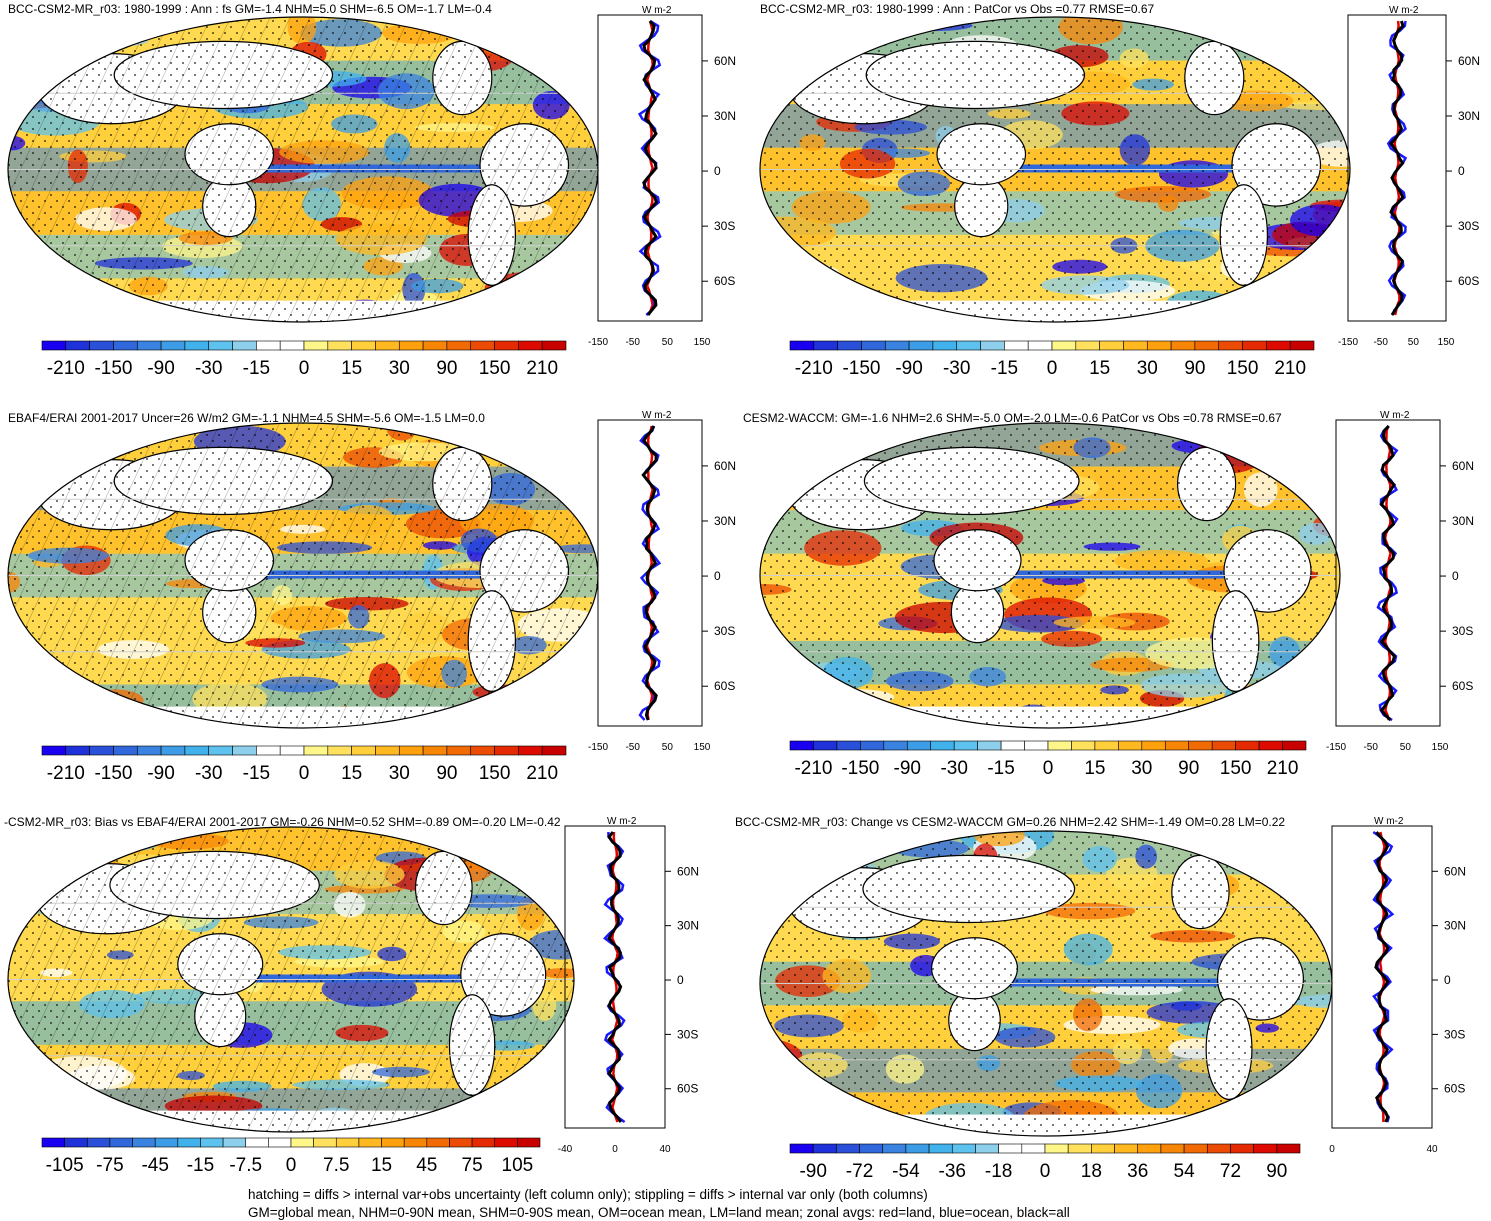 This screenshot has height=1221, width=1491. I want to click on colorbar-label: -210, so click(814, 368).